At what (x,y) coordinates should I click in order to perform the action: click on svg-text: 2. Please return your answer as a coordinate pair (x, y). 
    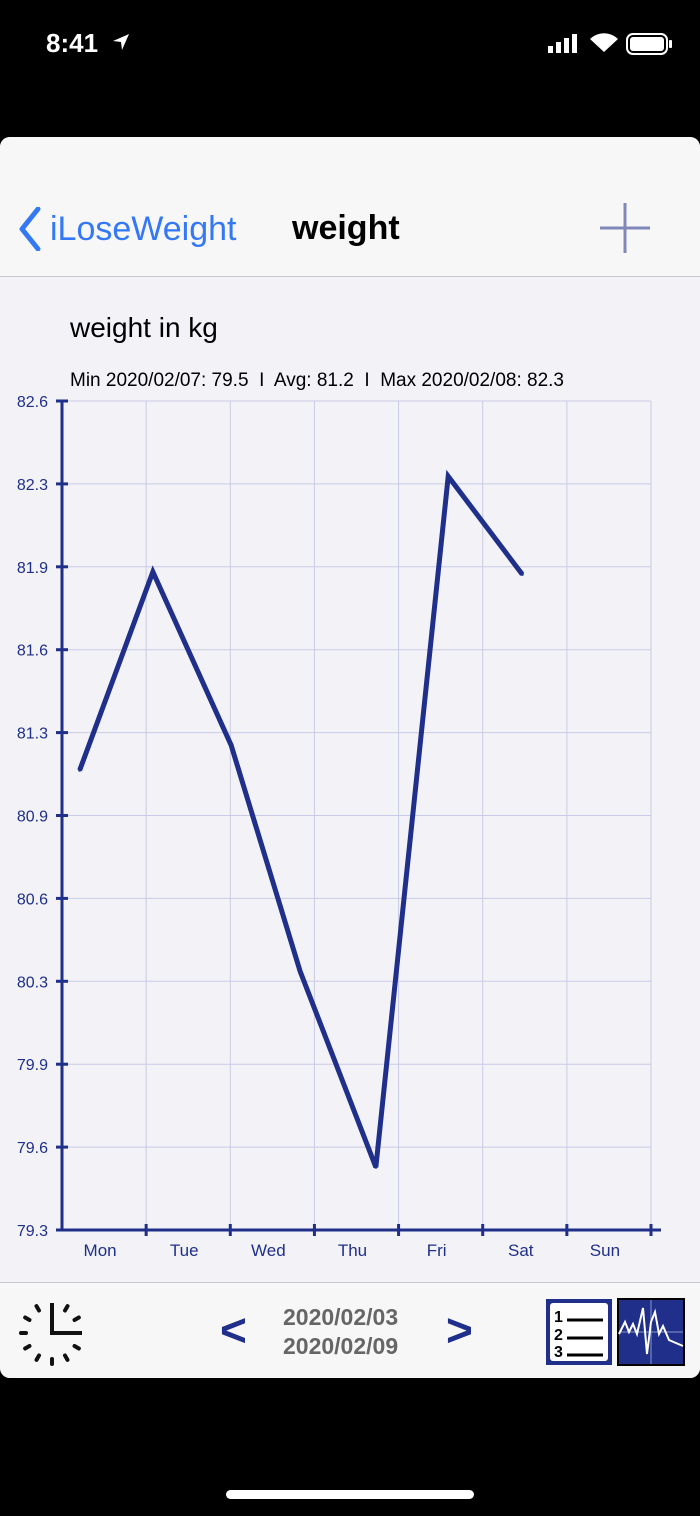
    Looking at the image, I should click on (558, 1335).